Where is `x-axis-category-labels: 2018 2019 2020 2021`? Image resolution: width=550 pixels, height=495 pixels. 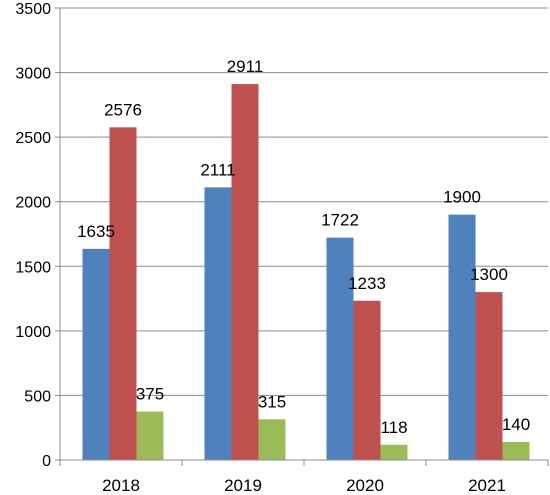 x-axis-category-labels: 2018 2019 2020 2021 is located at coordinates (304, 485).